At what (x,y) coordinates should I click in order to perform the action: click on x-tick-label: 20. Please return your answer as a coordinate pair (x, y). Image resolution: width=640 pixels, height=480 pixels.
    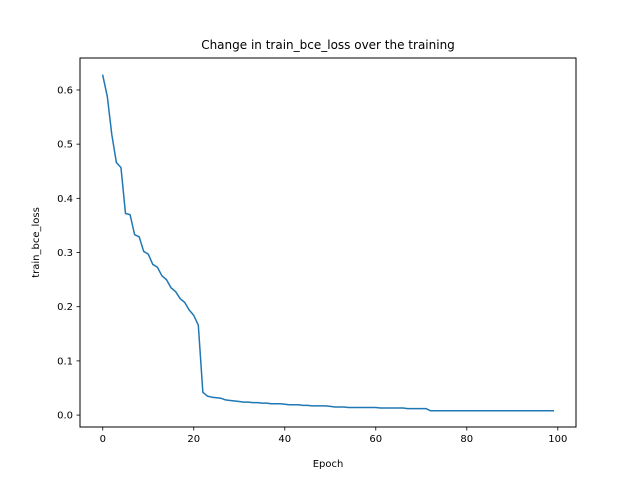
    Looking at the image, I should click on (193, 439).